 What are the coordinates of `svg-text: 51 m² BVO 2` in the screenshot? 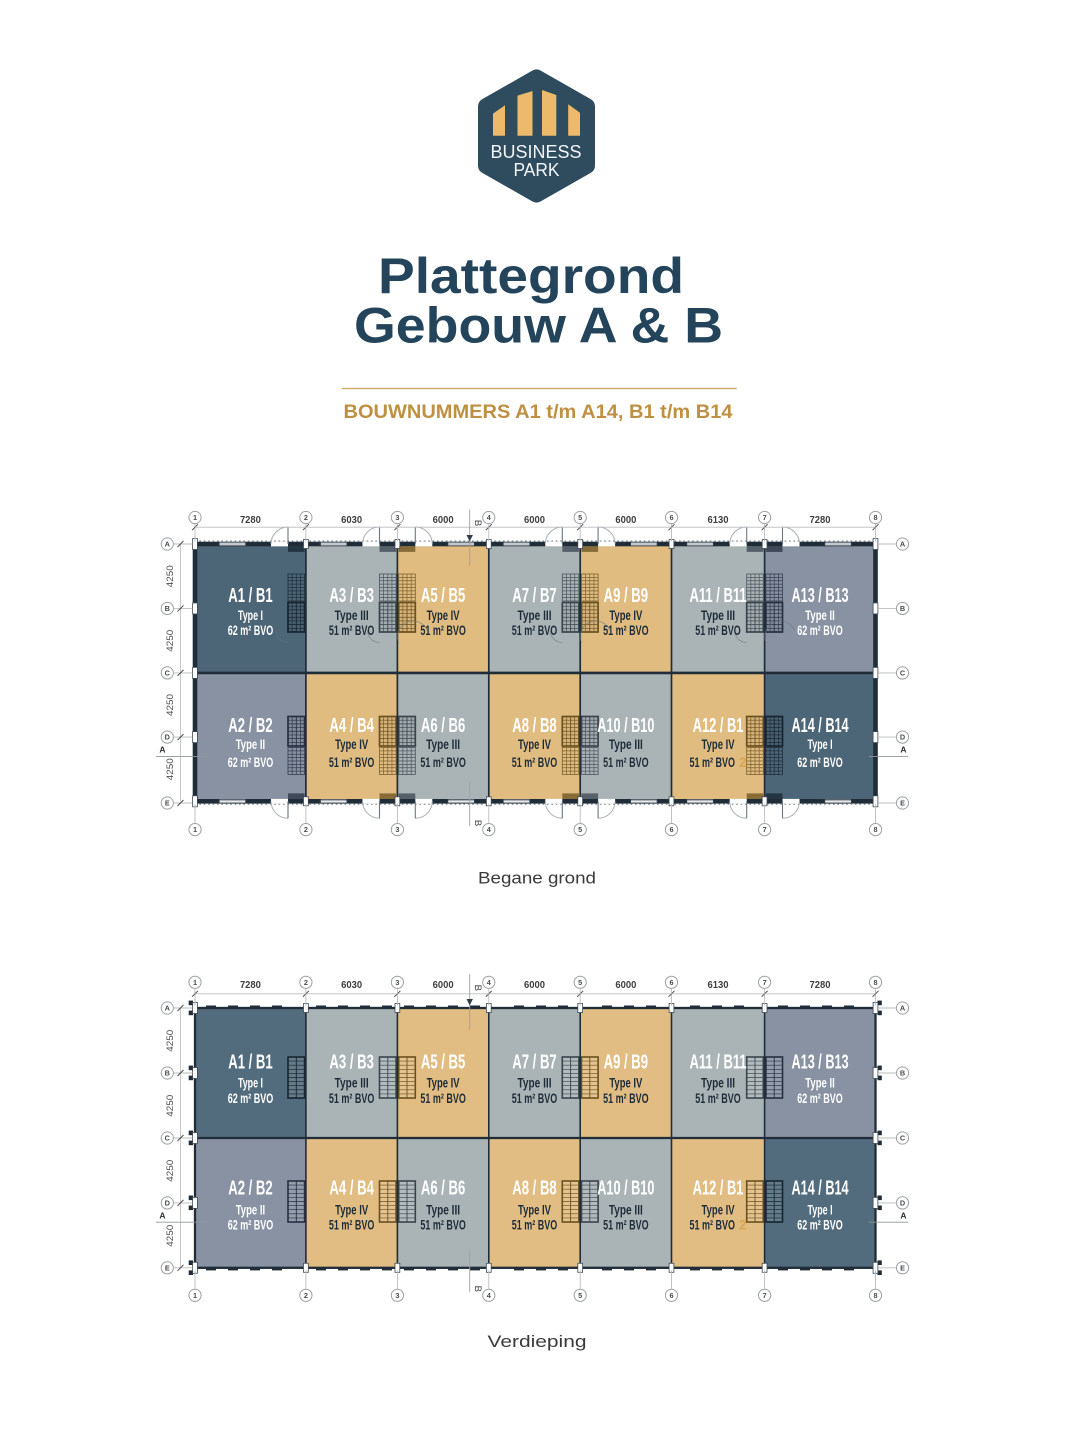 It's located at (718, 762).